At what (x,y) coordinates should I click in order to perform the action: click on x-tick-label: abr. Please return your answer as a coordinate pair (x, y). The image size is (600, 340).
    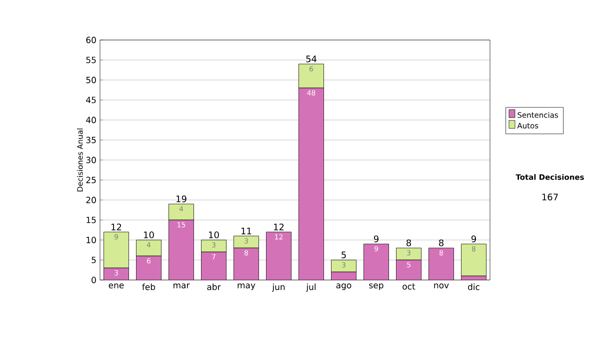
    Looking at the image, I should click on (214, 287).